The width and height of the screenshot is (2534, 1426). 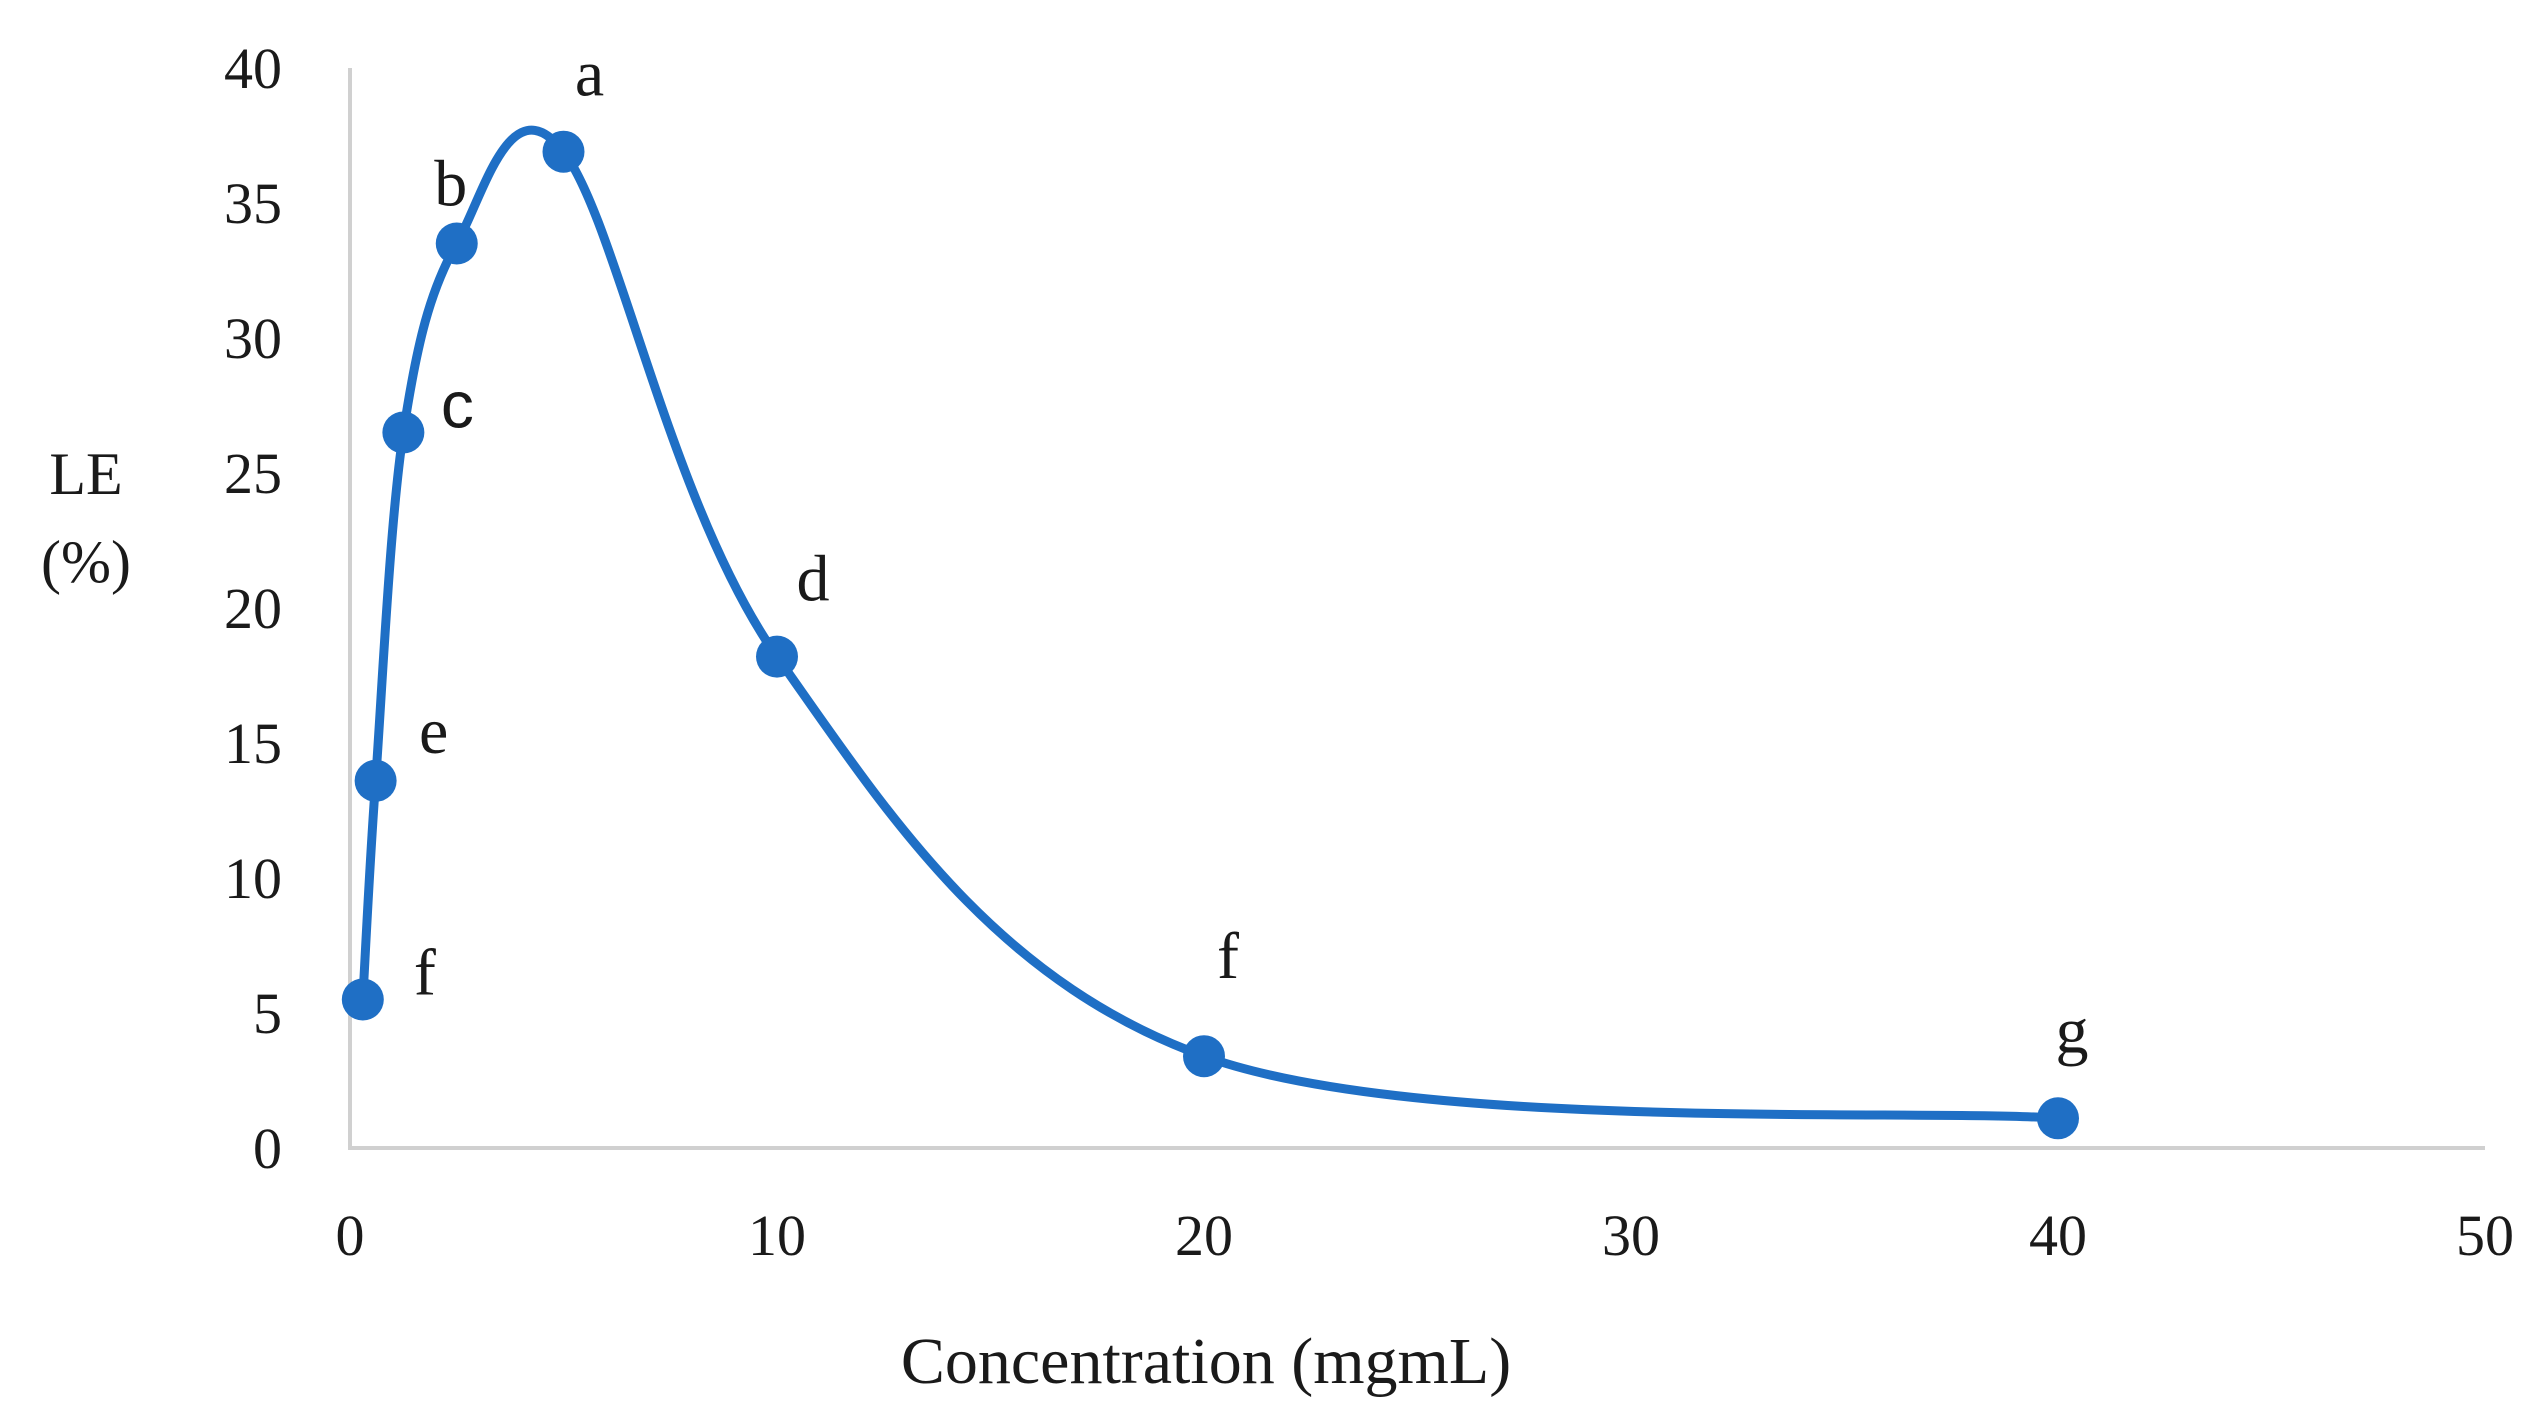 I want to click on x-tick-labels: 0 10 20 30 40 50, so click(x=1425, y=1235).